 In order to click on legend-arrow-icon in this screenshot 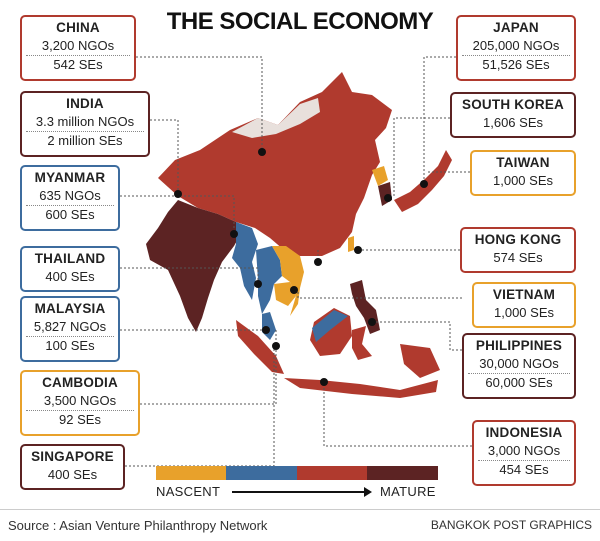, I will do `click(302, 492)`.